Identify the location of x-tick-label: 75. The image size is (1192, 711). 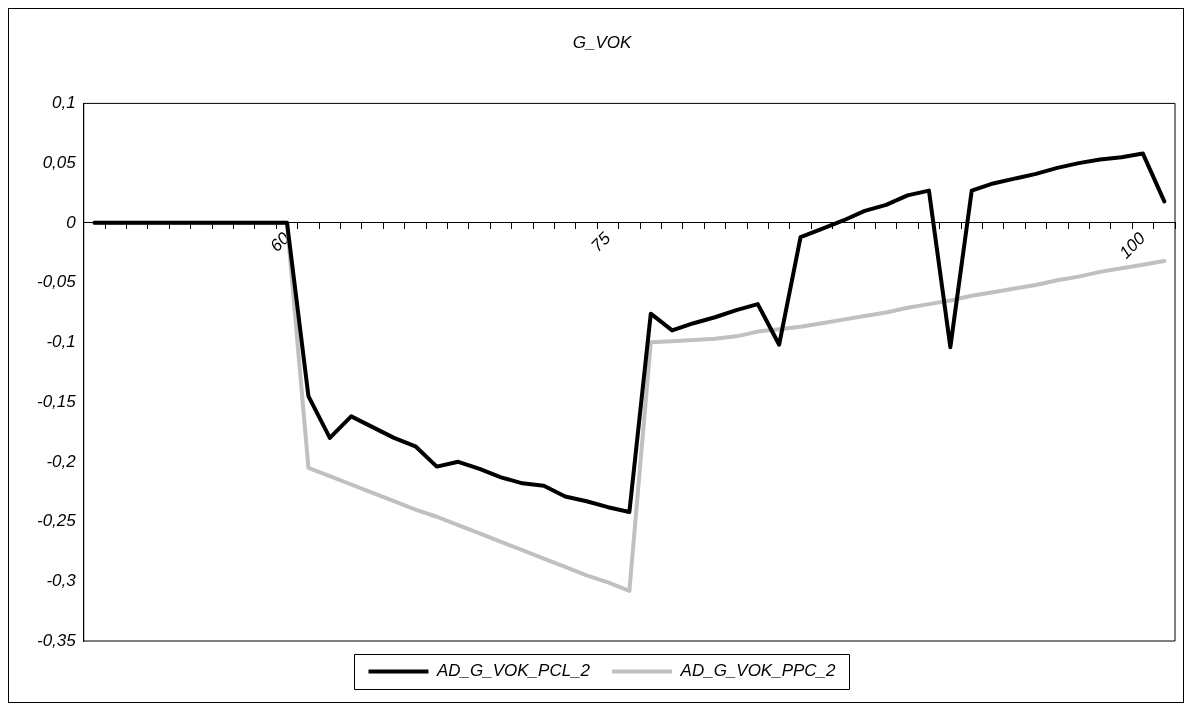
(601, 242).